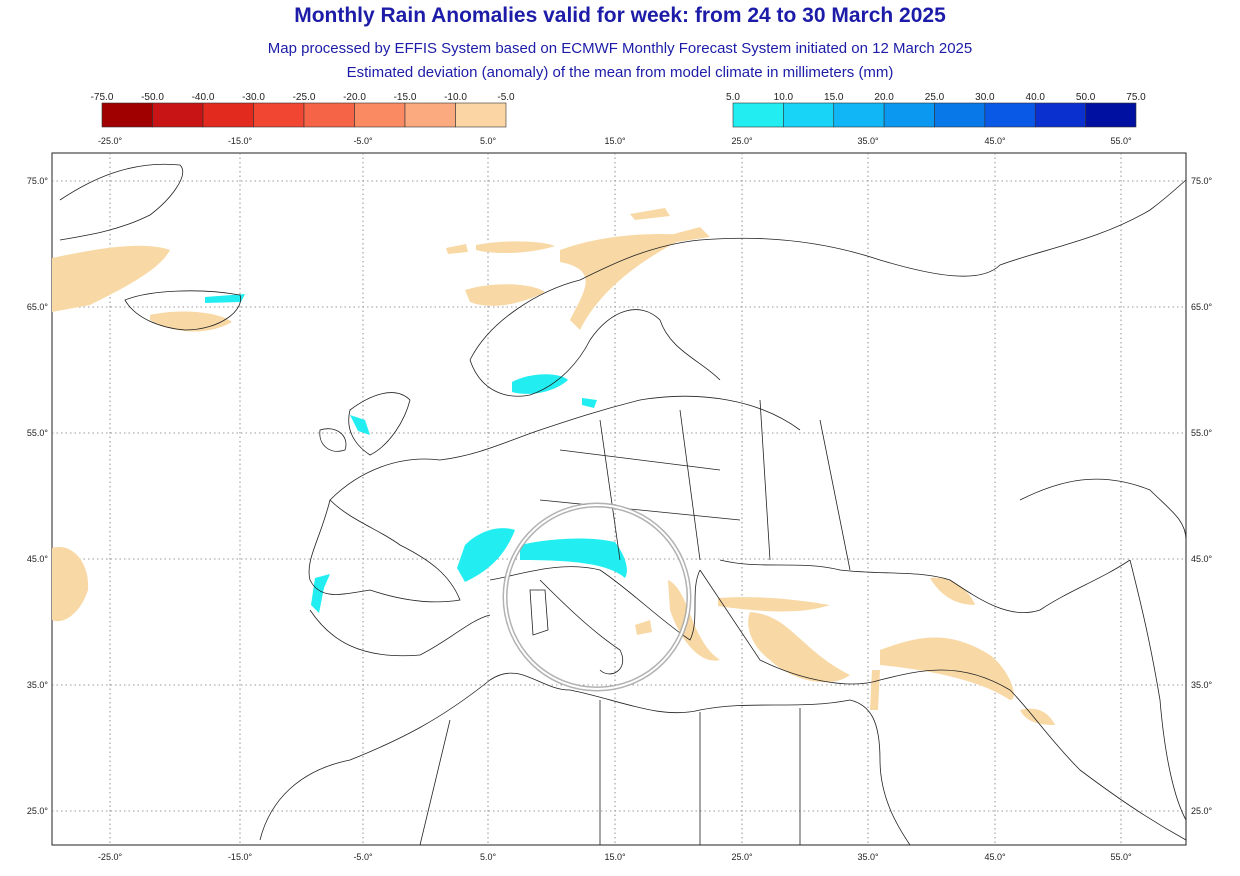 This screenshot has width=1240, height=876. What do you see at coordinates (416, 453) in the screenshot?
I see `wet-anomalies` at bounding box center [416, 453].